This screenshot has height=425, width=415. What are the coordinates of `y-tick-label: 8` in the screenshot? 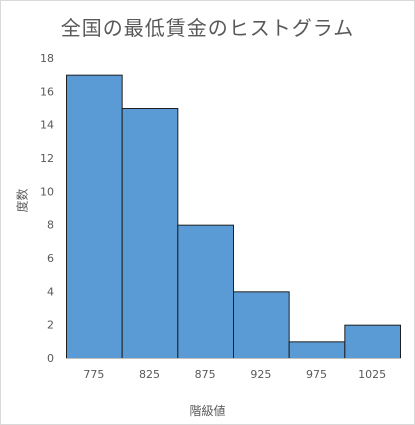 It's located at (50, 225).